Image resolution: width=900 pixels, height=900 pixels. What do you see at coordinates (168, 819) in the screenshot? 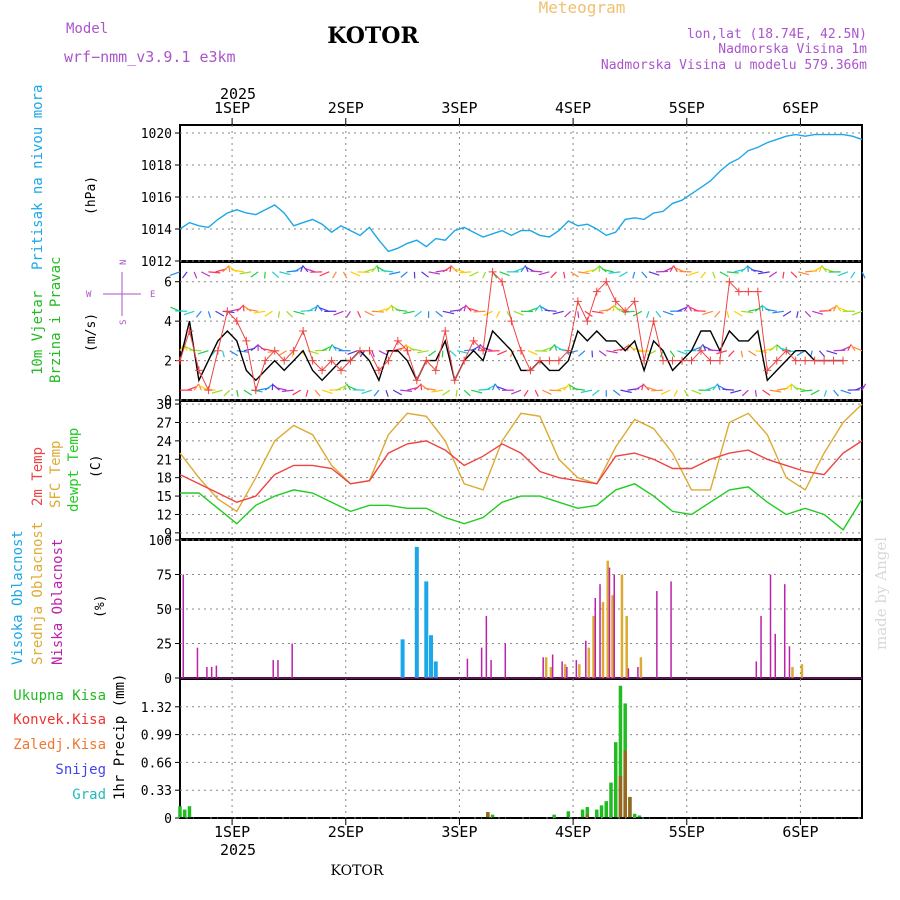
I see `precip-tick-label: 0` at bounding box center [168, 819].